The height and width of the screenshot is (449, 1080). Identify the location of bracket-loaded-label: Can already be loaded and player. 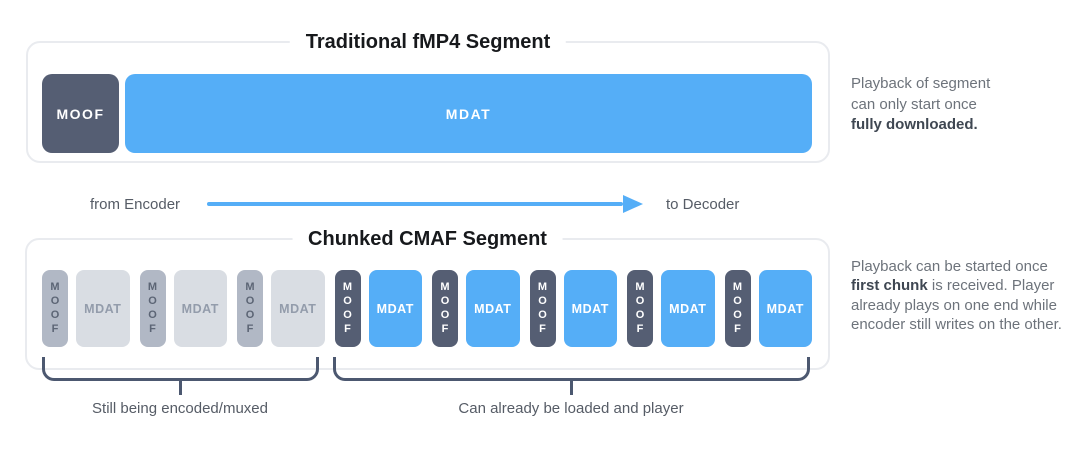
(571, 408).